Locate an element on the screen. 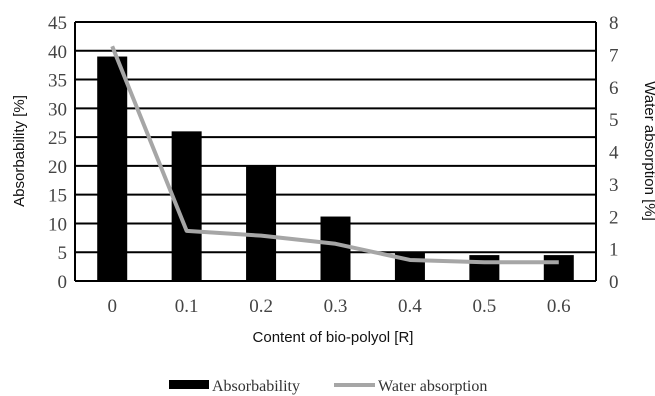  y-tick-label: 0 is located at coordinates (63, 282).